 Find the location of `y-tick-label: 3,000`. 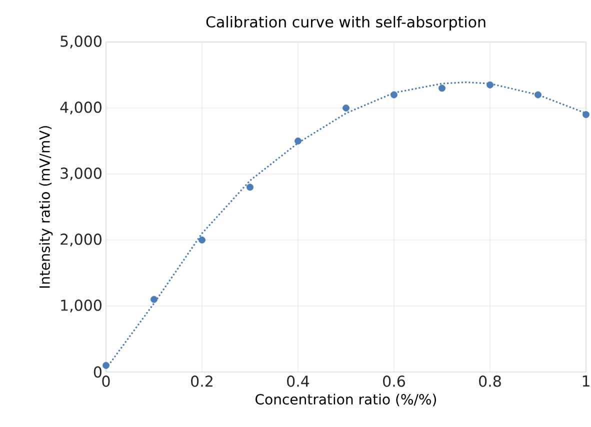

y-tick-label: 3,000 is located at coordinates (81, 174).